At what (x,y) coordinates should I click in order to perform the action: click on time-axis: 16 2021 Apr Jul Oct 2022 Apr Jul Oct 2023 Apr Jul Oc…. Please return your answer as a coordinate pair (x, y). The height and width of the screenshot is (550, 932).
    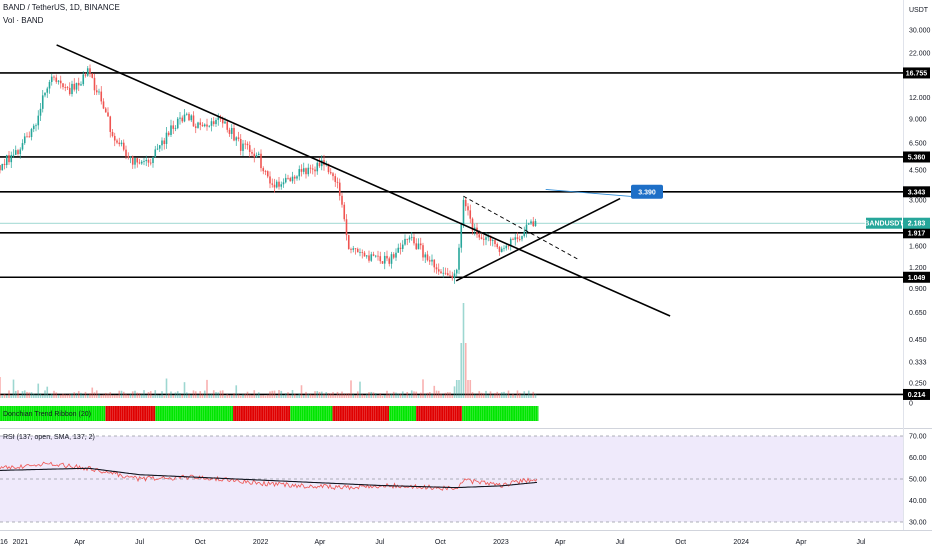
    Looking at the image, I should click on (433, 542).